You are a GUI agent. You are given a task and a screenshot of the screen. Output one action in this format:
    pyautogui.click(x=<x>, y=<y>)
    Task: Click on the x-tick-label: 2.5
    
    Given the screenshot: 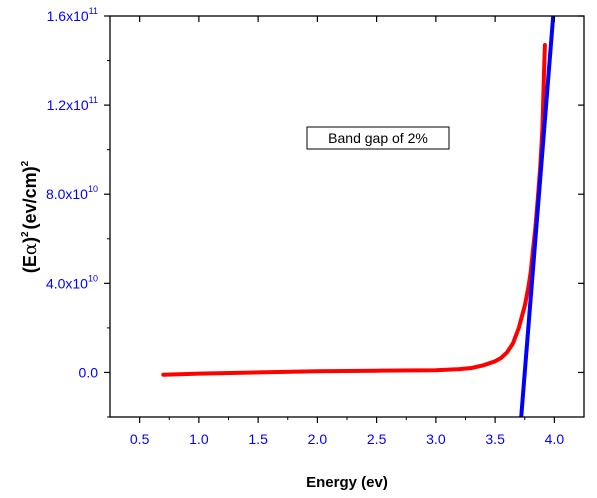 What is the action you would take?
    pyautogui.click(x=377, y=439)
    